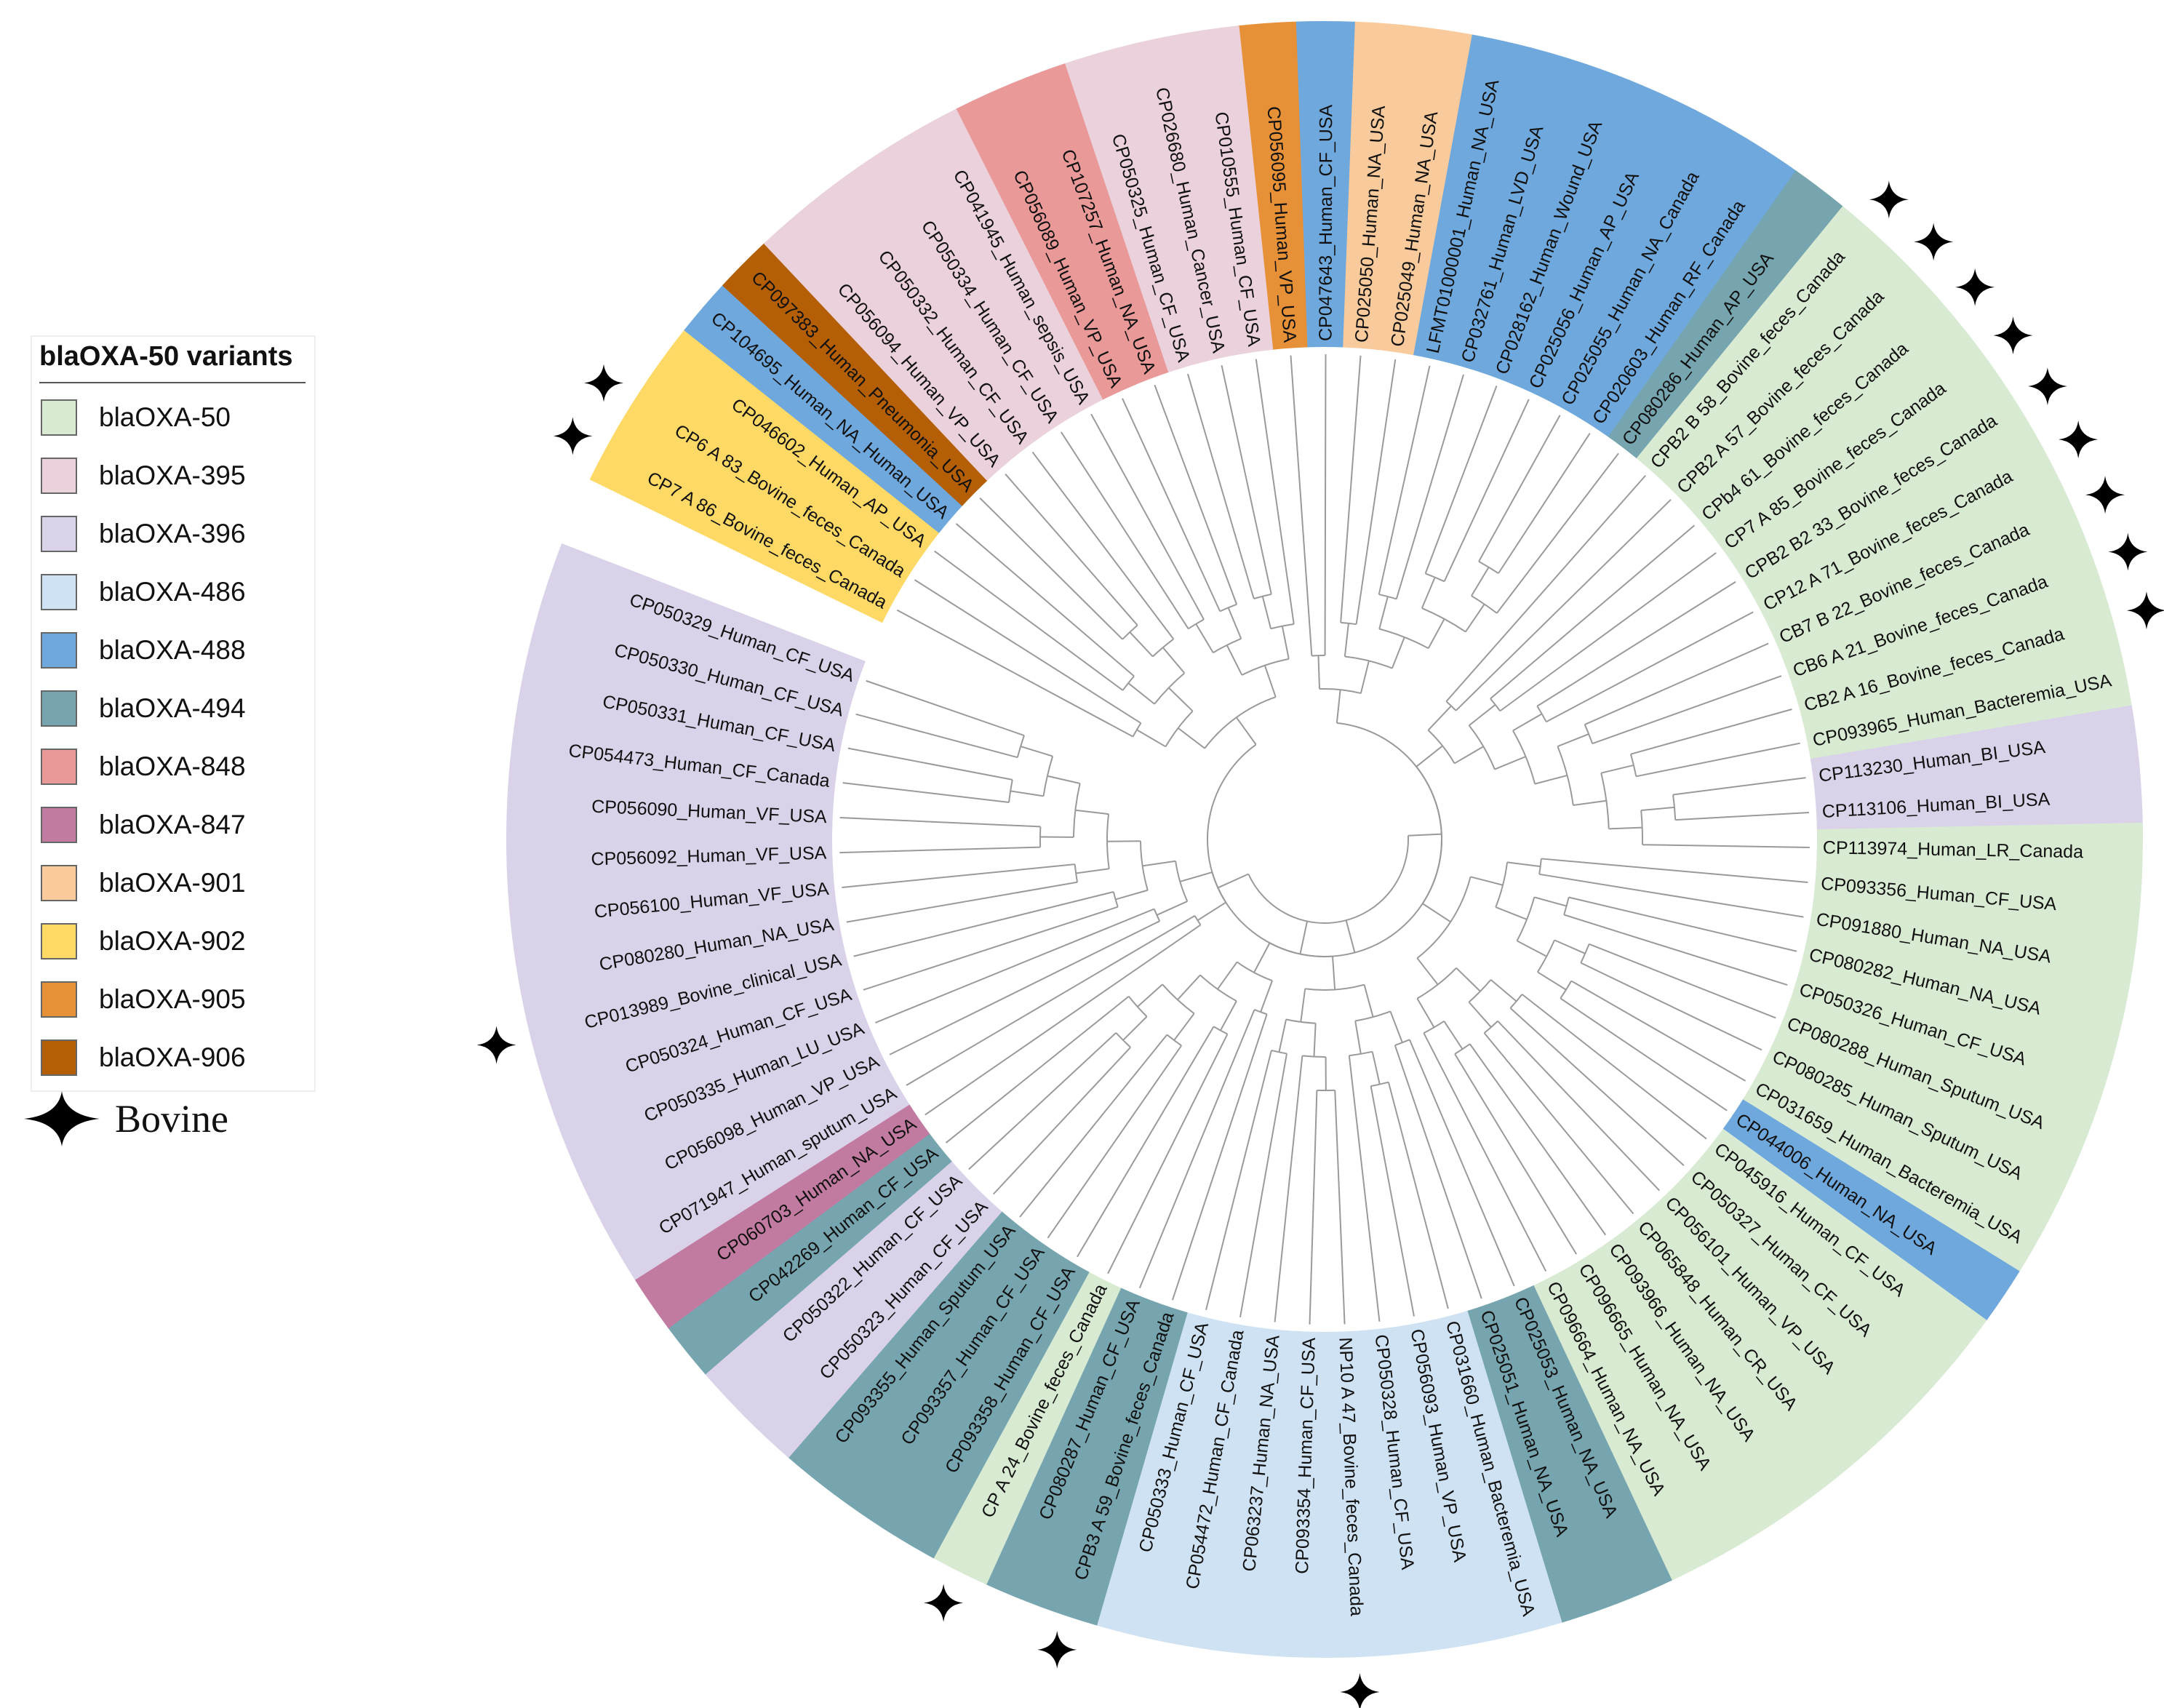 The image size is (2164, 1708). Describe the element at coordinates (172, 766) in the screenshot. I see `legend-label: blaOXA-848` at that location.